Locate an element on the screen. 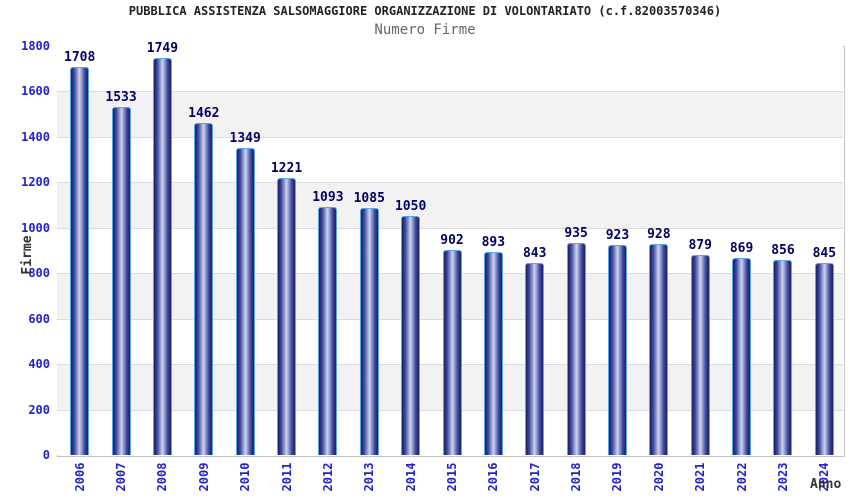 This screenshot has width=850, height=500. x-tick-label: 2020 is located at coordinates (658, 477).